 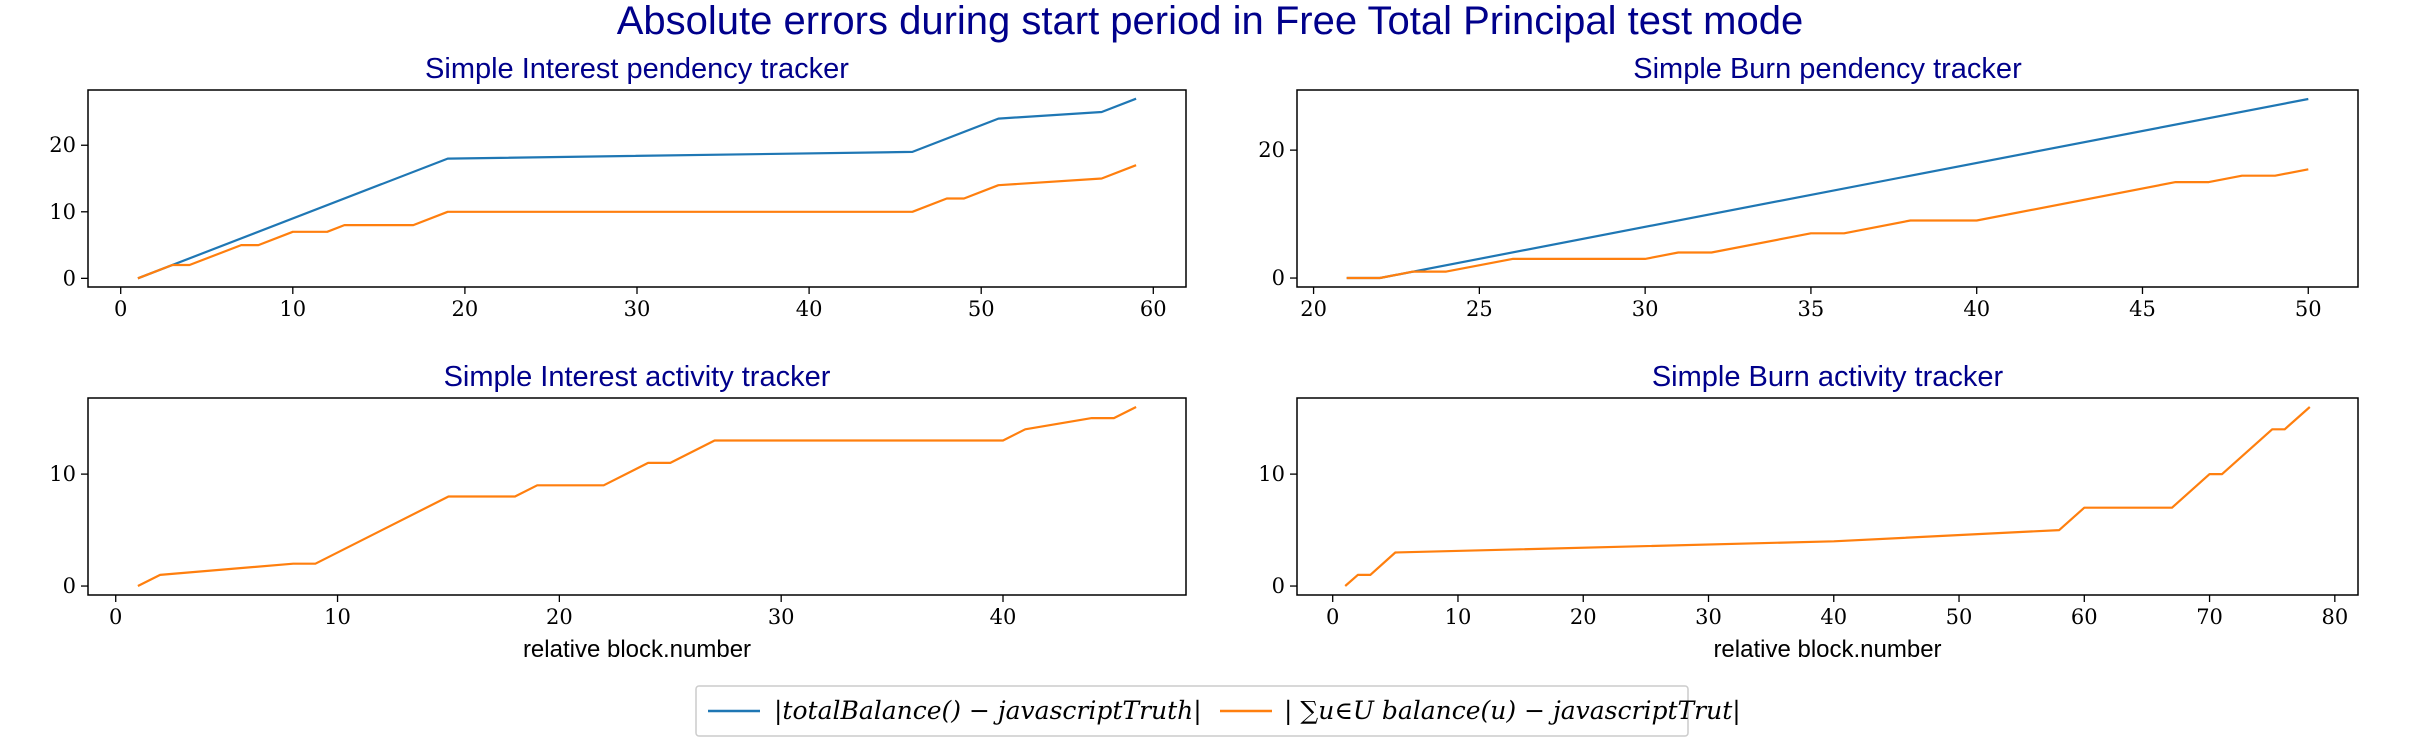 What do you see at coordinates (2209, 617) in the screenshot?
I see `x-tick-label: 70` at bounding box center [2209, 617].